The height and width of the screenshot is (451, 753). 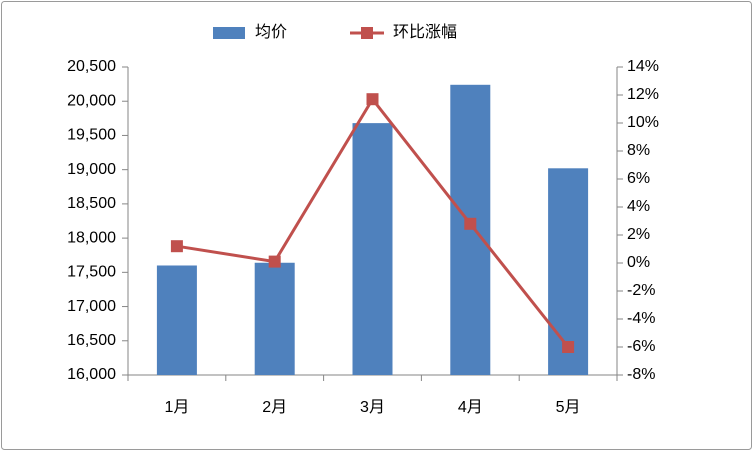 What do you see at coordinates (638, 234) in the screenshot?
I see `y2-tick-label: 2%` at bounding box center [638, 234].